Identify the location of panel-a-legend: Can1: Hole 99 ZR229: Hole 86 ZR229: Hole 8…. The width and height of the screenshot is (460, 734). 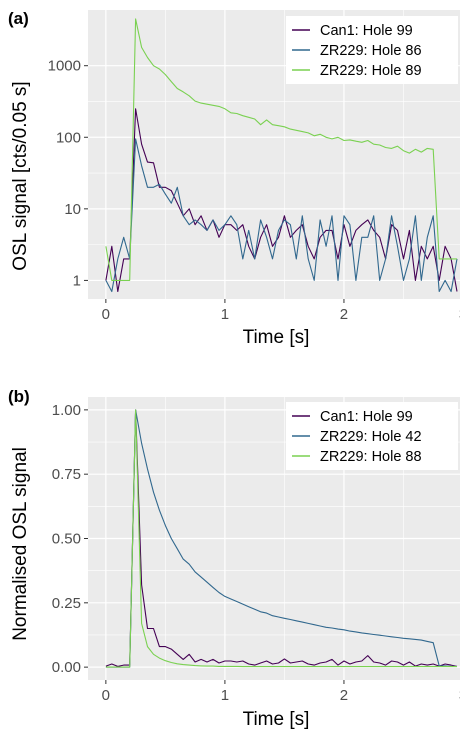
(372, 50).